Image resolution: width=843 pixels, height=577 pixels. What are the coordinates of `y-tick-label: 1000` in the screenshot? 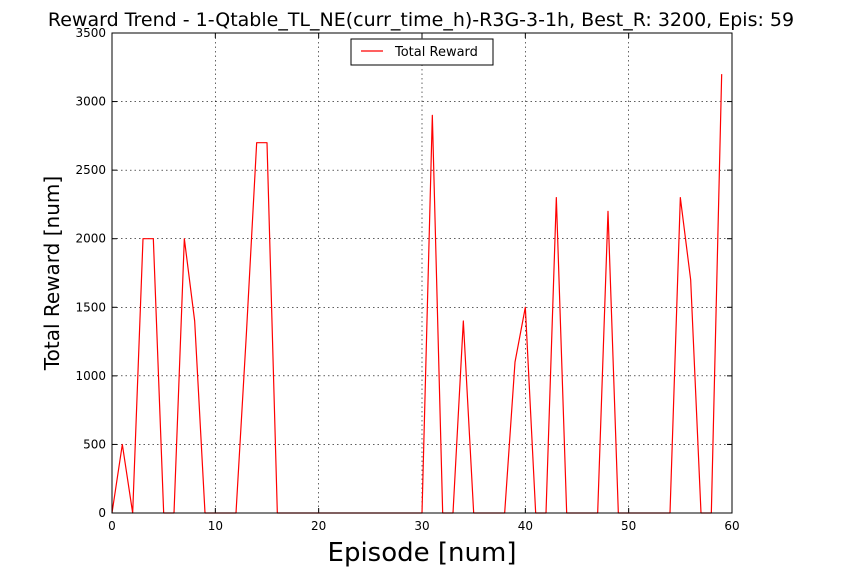 It's located at (90, 376).